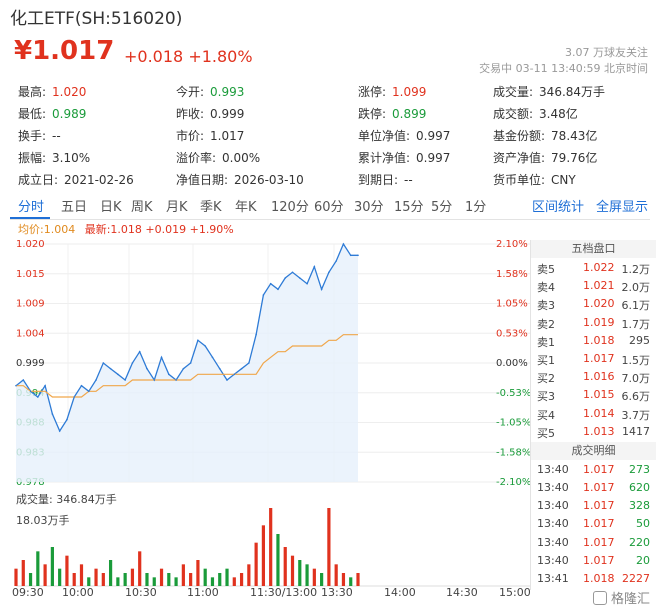  What do you see at coordinates (636, 379) in the screenshot?
I see `order-volume: 7.0万` at bounding box center [636, 379].